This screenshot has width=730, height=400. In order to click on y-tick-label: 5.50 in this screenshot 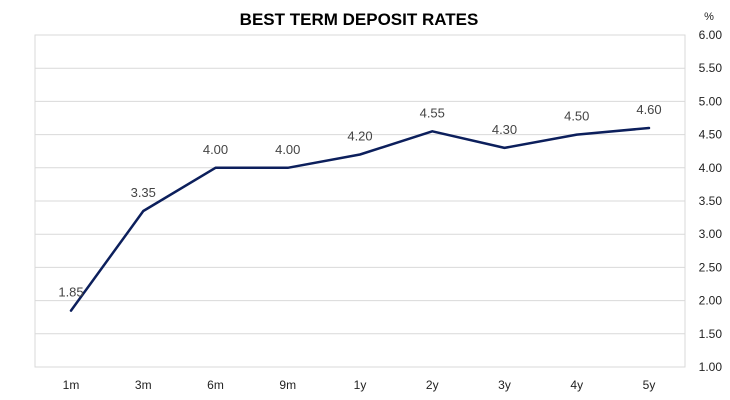, I will do `click(711, 68)`.